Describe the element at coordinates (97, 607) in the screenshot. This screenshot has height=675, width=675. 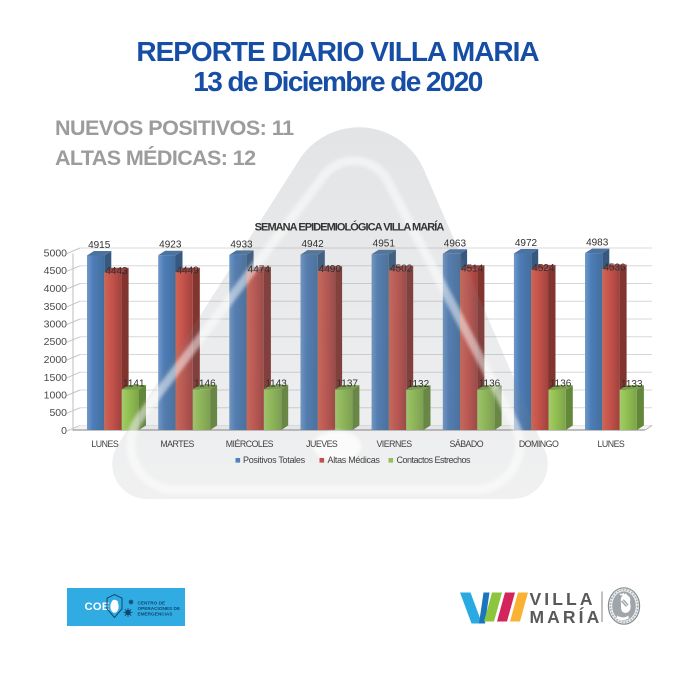
I see `svg-text: COE` at that location.